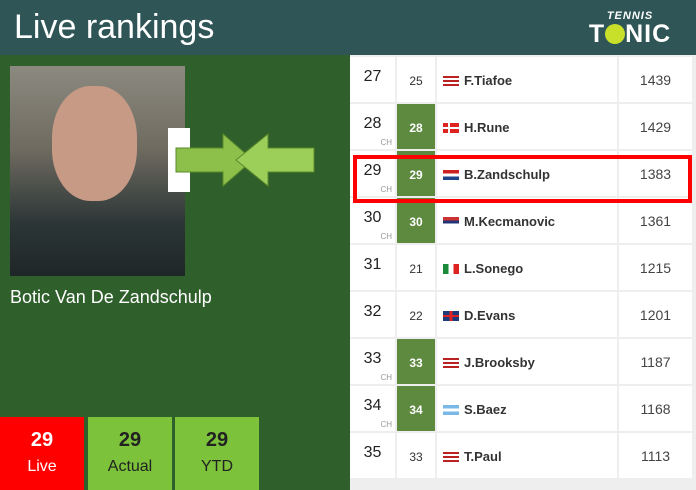 The width and height of the screenshot is (696, 490). I want to click on live-rank-cell: 35, so click(372, 455).